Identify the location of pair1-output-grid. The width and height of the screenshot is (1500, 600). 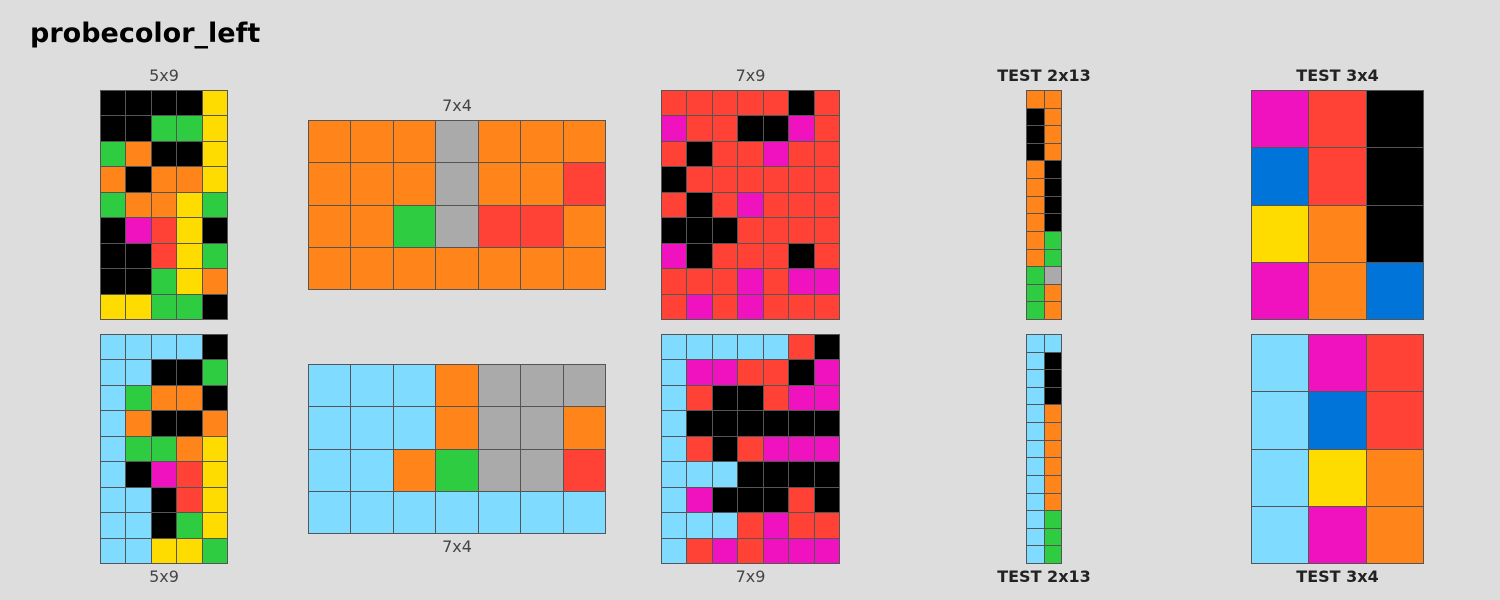
(164, 449).